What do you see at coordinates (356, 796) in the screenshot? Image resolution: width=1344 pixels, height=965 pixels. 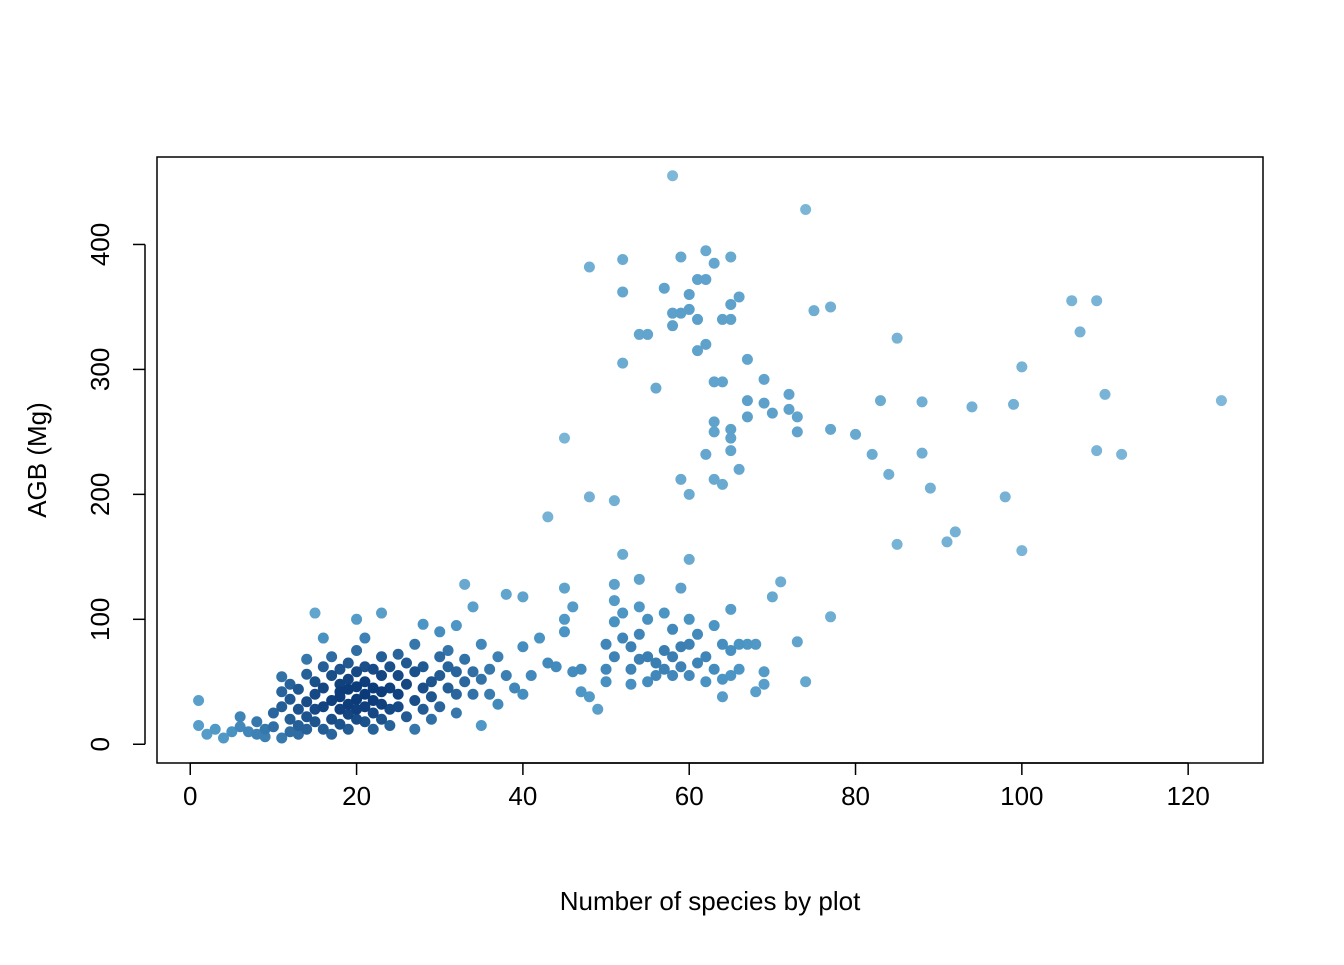 I see `x-tick-label: 20` at bounding box center [356, 796].